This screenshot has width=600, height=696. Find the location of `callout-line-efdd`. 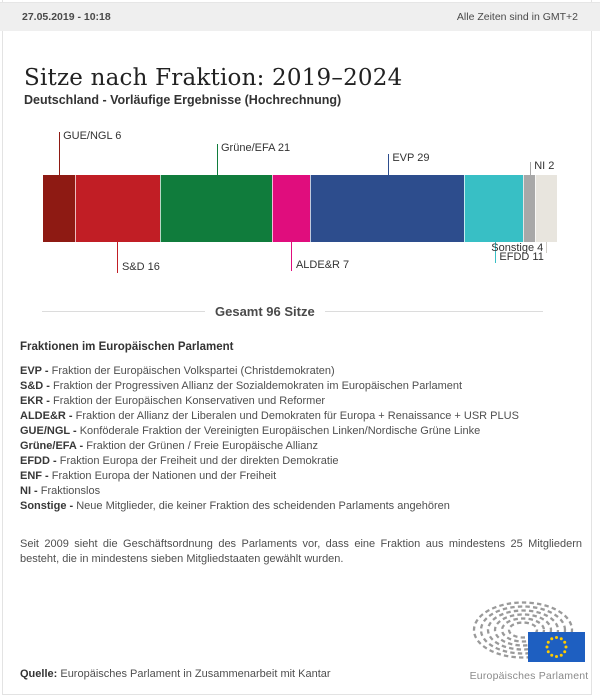

callout-line-efdd is located at coordinates (495, 252).